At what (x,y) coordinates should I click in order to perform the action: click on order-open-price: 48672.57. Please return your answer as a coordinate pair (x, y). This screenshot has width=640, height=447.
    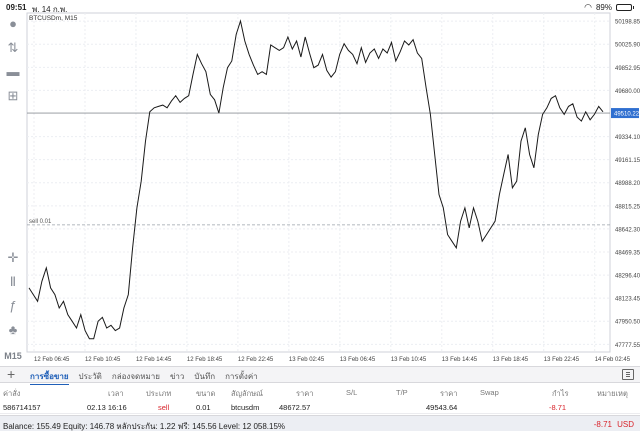
    Looking at the image, I should click on (295, 407).